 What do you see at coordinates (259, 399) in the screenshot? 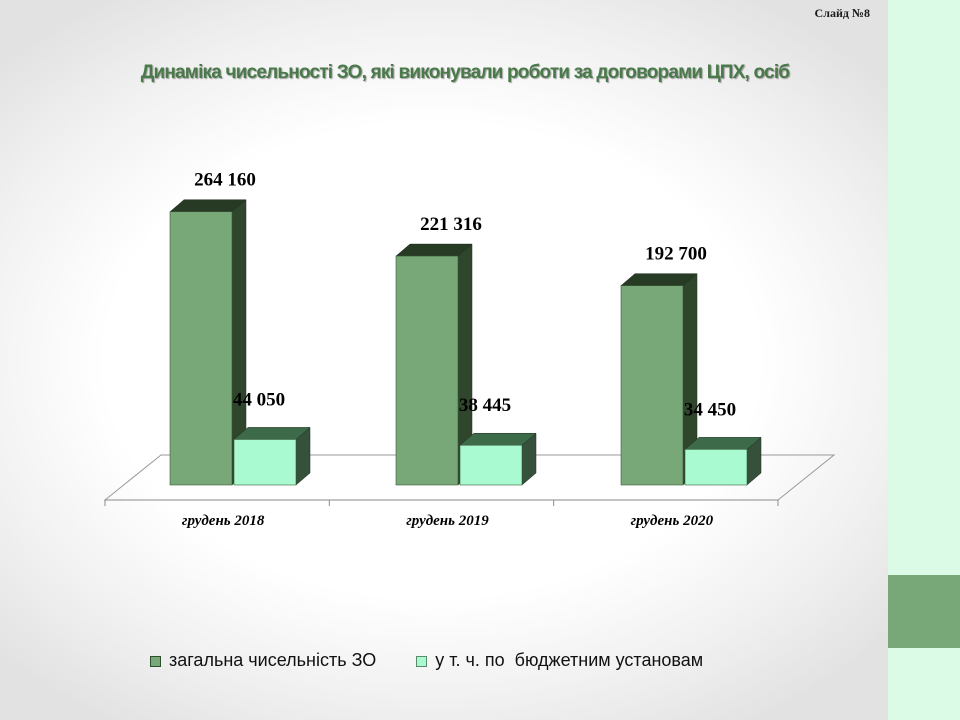
I see `data-label-1-0: 44 050` at bounding box center [259, 399].